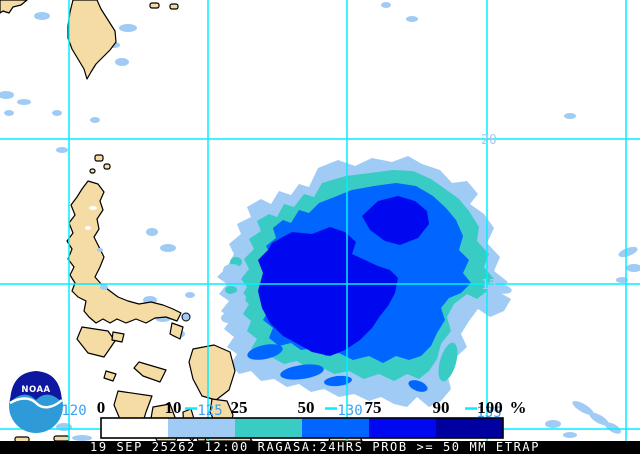 Image resolution: width=640 pixels, height=455 pixels. Describe the element at coordinates (518, 407) in the screenshot. I see `scale-unit-percent: %` at that location.